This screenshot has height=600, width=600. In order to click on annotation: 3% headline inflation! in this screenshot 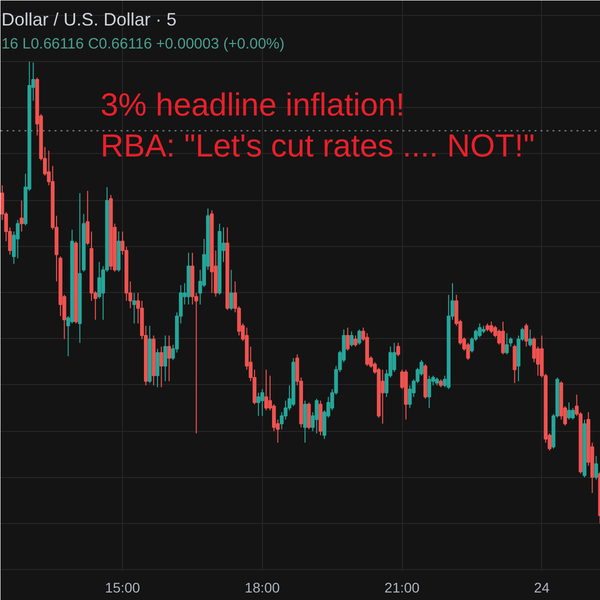, I will do `click(252, 104)`.